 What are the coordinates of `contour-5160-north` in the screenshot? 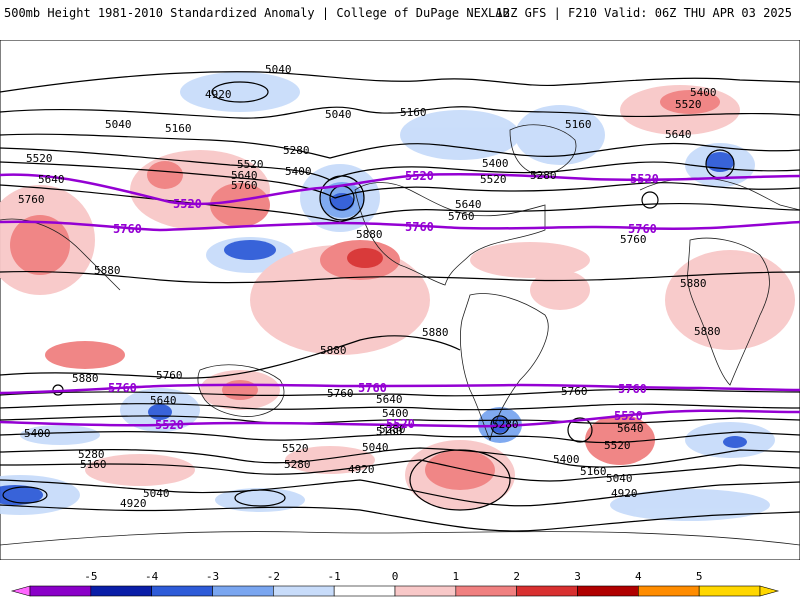 It's located at (400, 112).